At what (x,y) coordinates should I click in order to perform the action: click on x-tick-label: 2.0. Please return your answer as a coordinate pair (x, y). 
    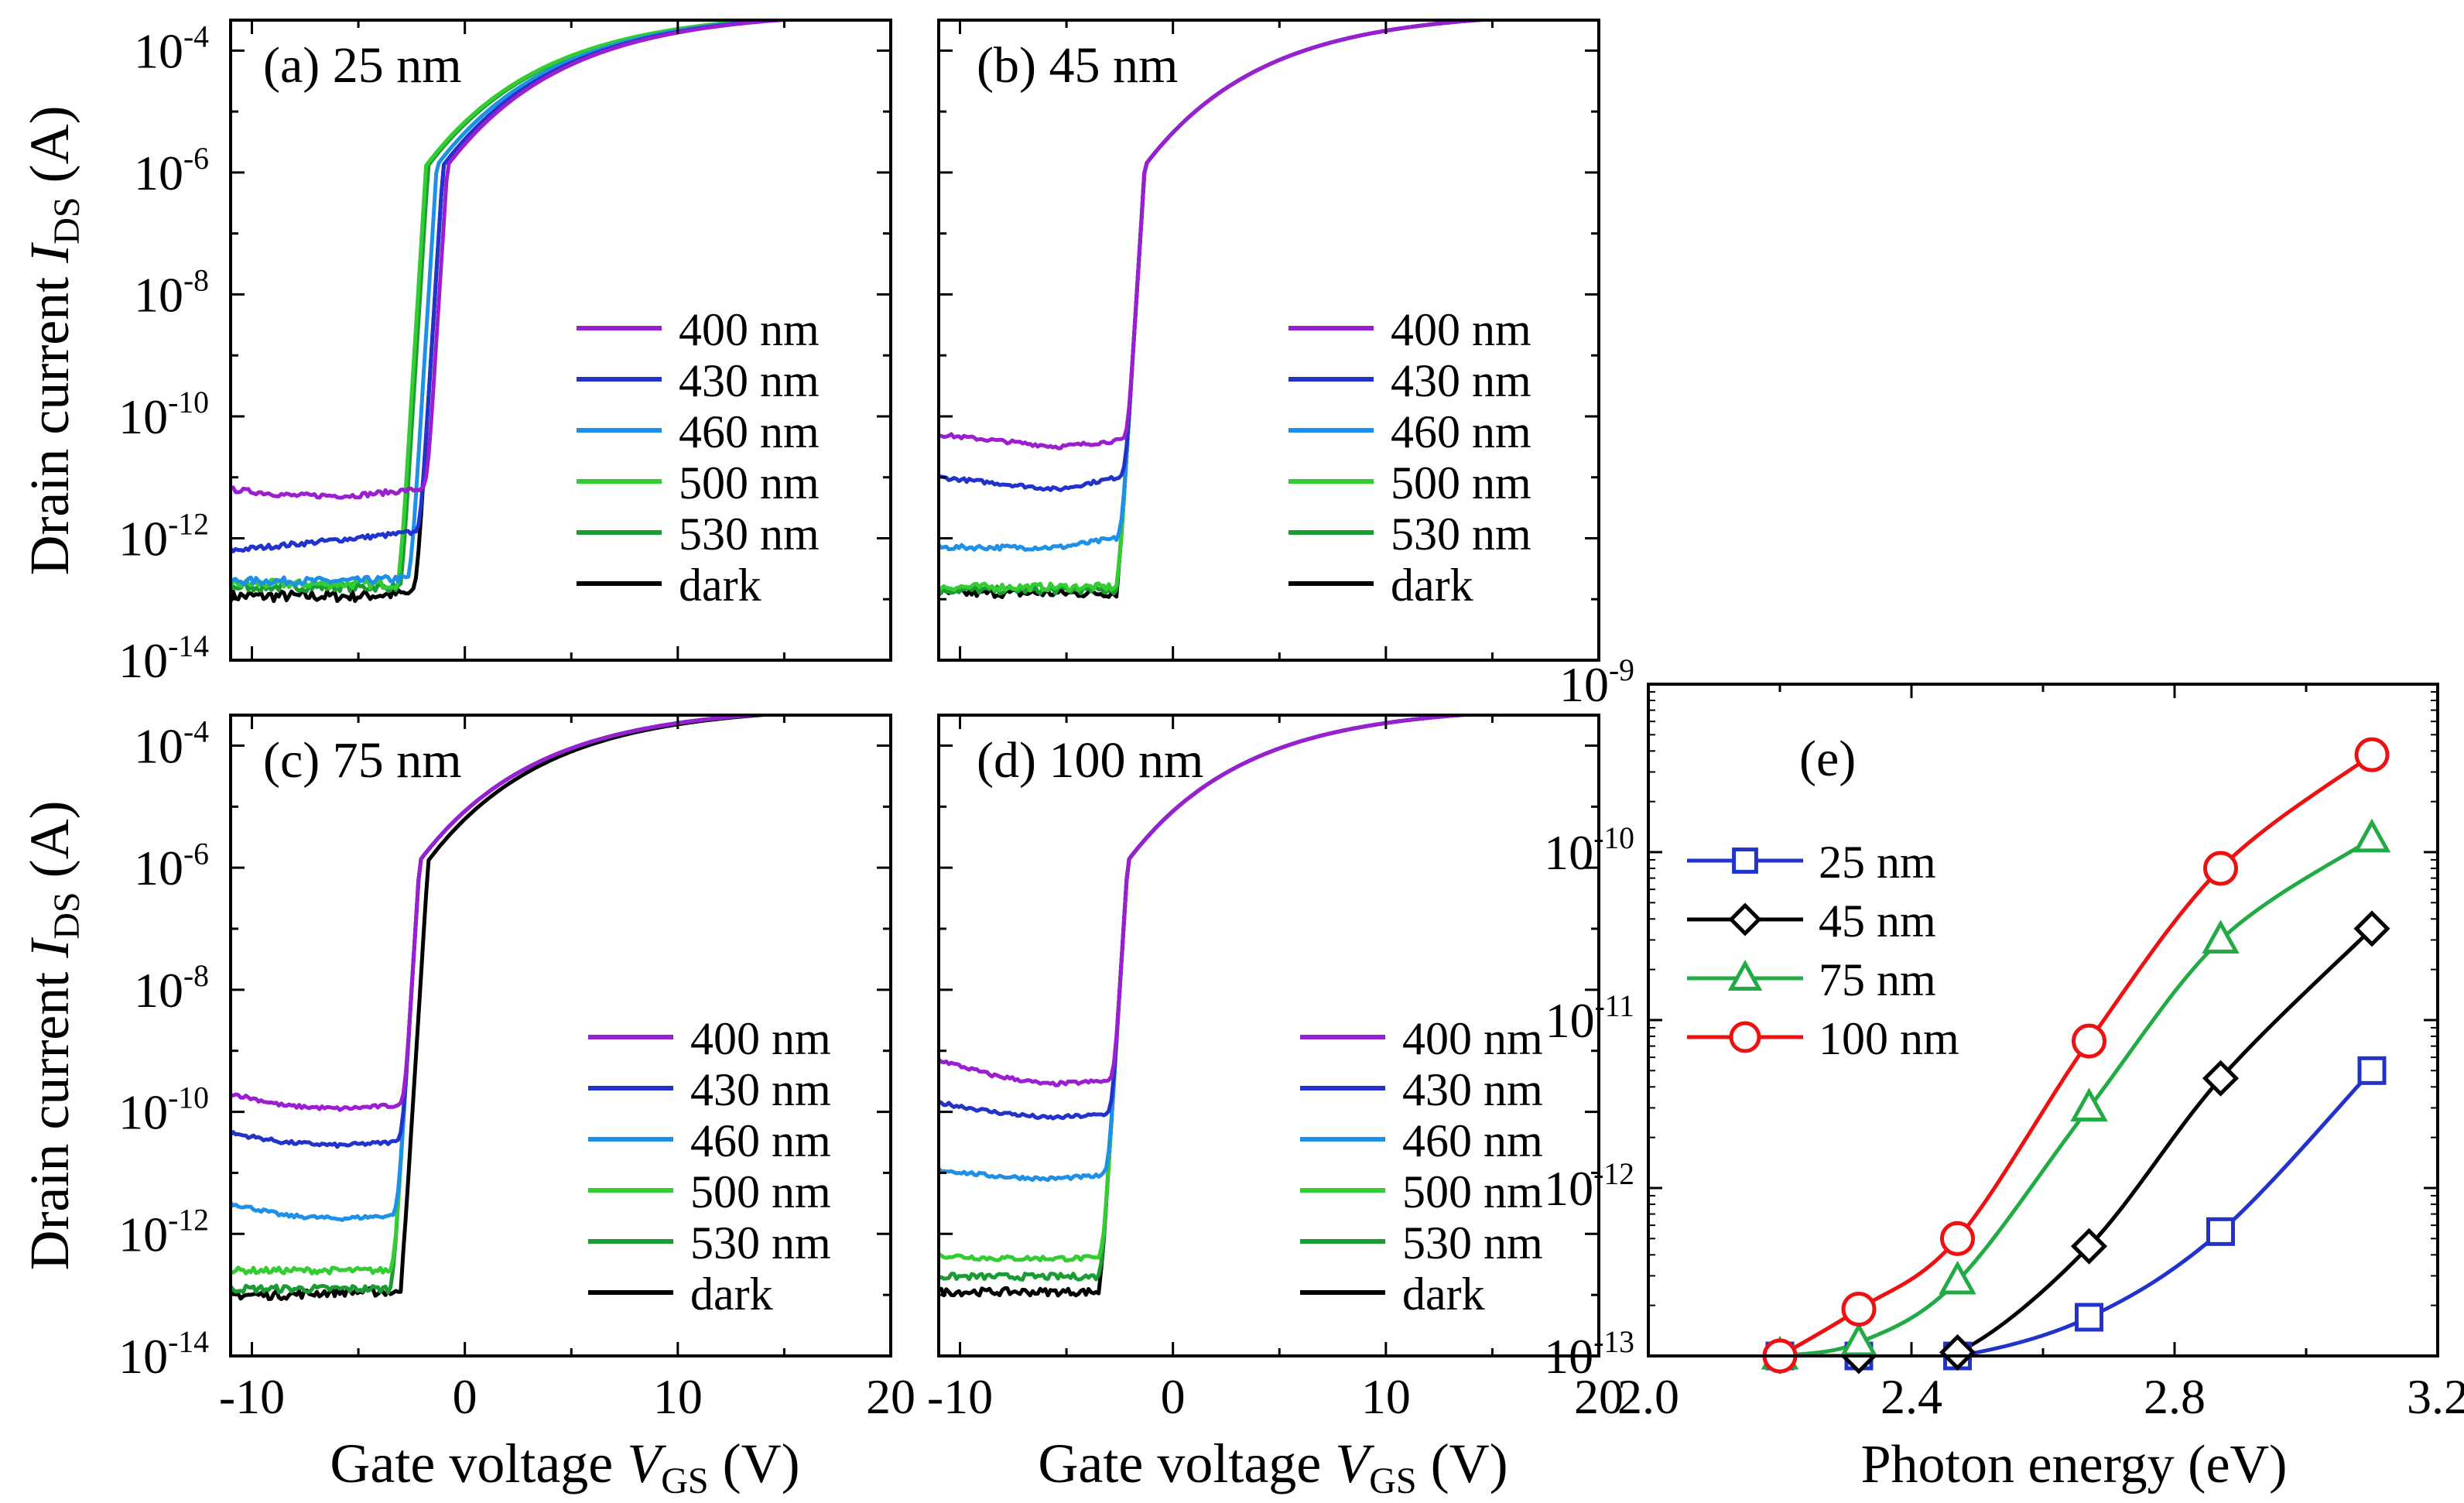
    Looking at the image, I should click on (1648, 1396).